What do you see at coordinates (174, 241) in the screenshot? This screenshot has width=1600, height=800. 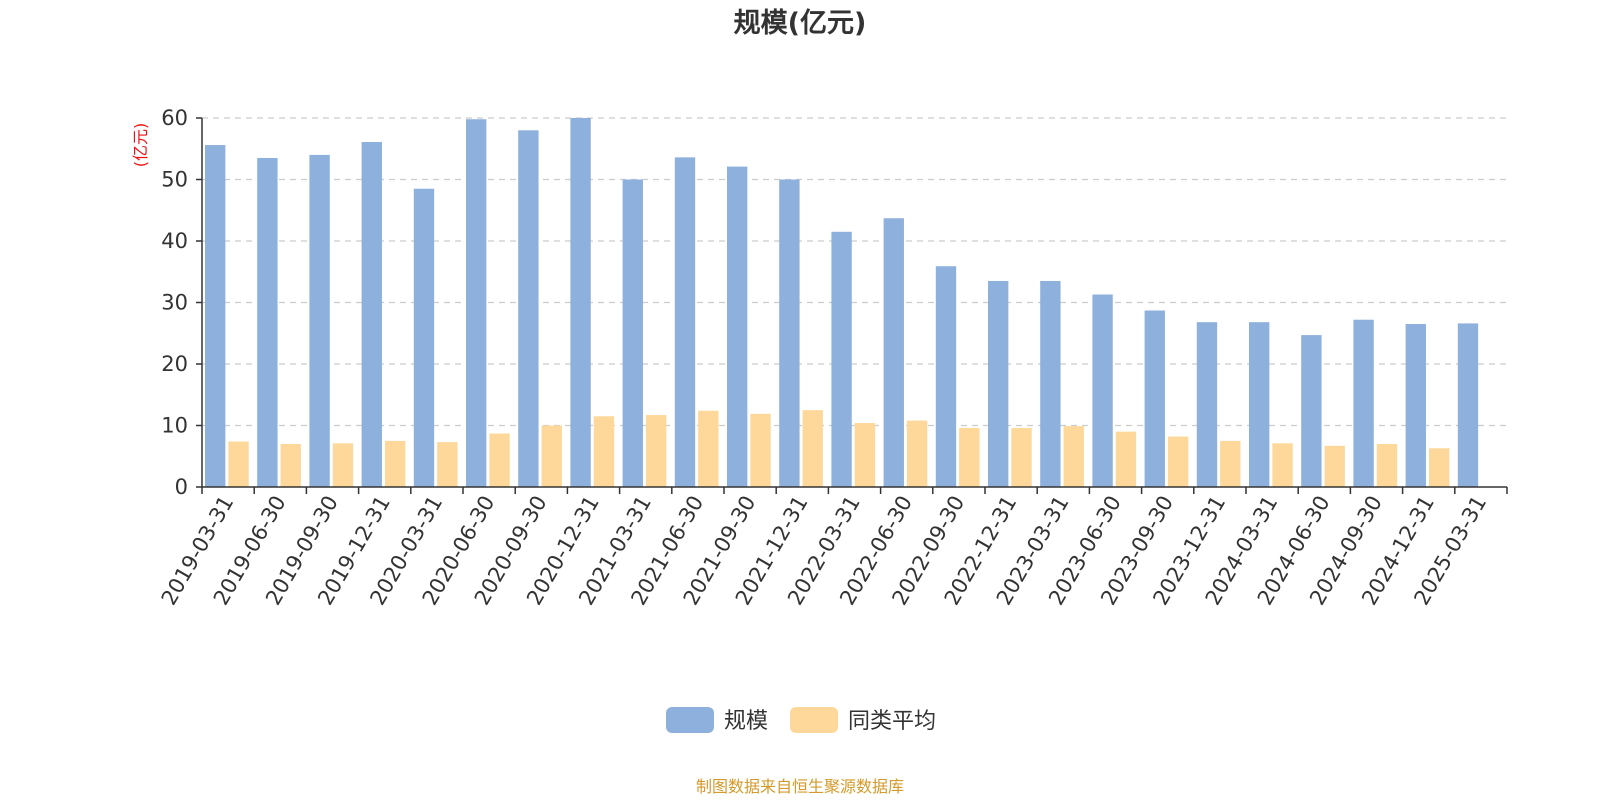 I see `y-tick-label: 40` at bounding box center [174, 241].